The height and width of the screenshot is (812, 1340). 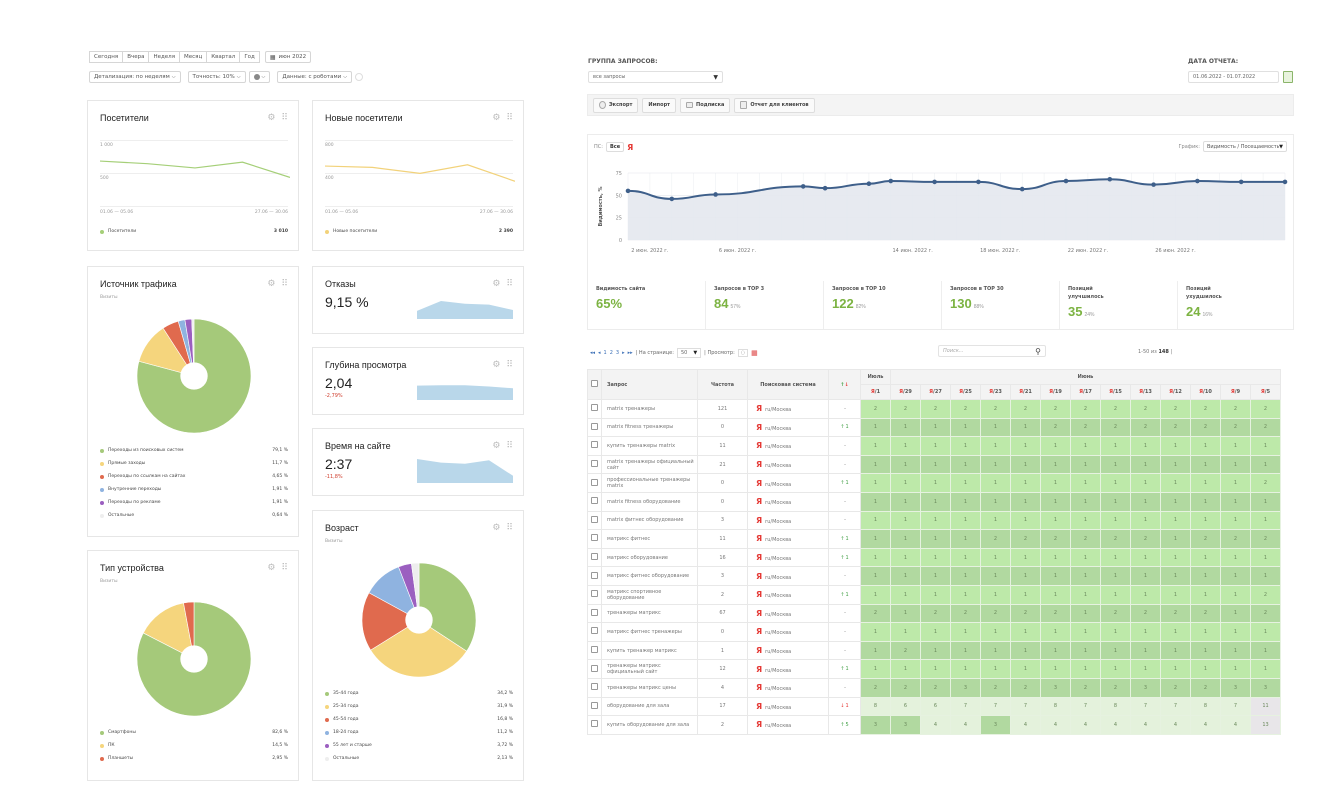 What do you see at coordinates (649, 706) in the screenshot?
I see `query-text: оборудование для зала` at bounding box center [649, 706].